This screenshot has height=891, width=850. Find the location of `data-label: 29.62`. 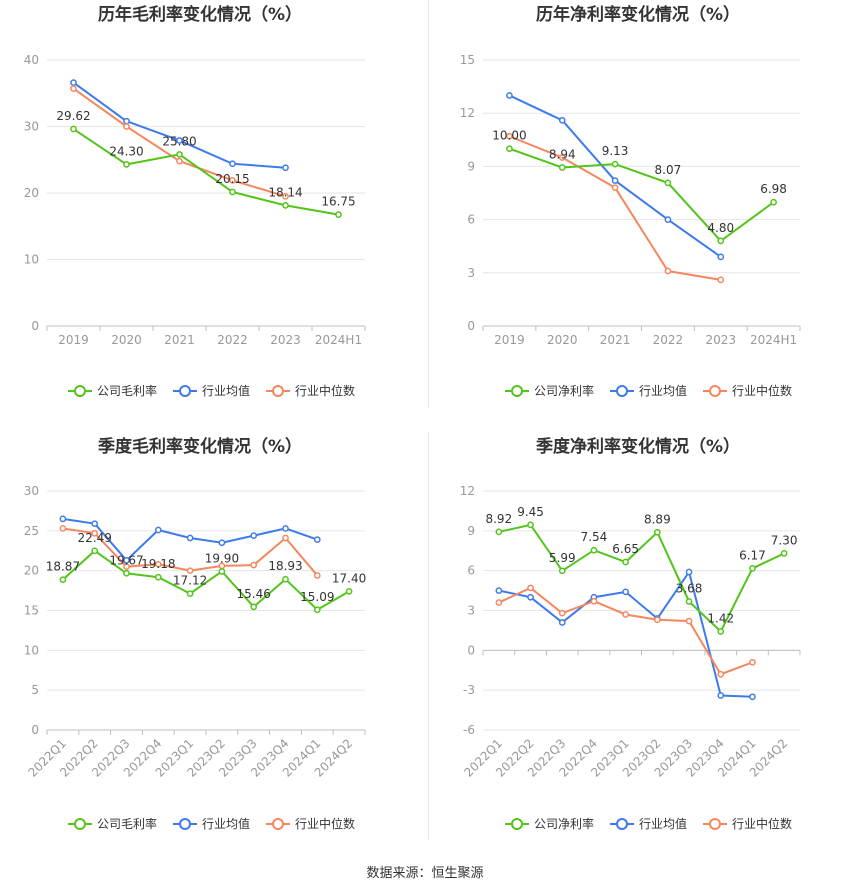

data-label: 29.62 is located at coordinates (73, 116).